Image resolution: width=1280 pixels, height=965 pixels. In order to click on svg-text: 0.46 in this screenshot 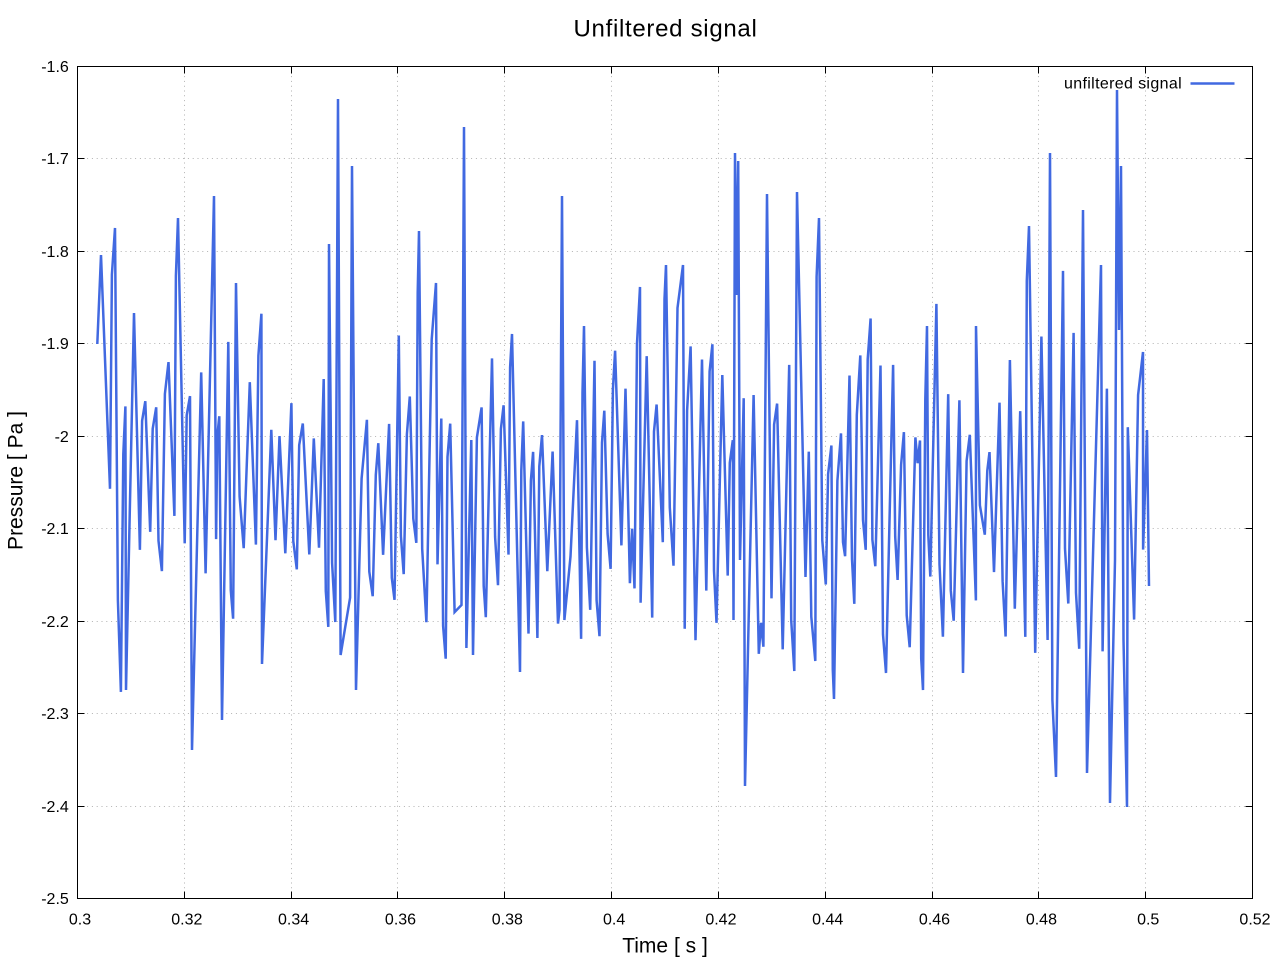, I will do `click(934, 920)`.